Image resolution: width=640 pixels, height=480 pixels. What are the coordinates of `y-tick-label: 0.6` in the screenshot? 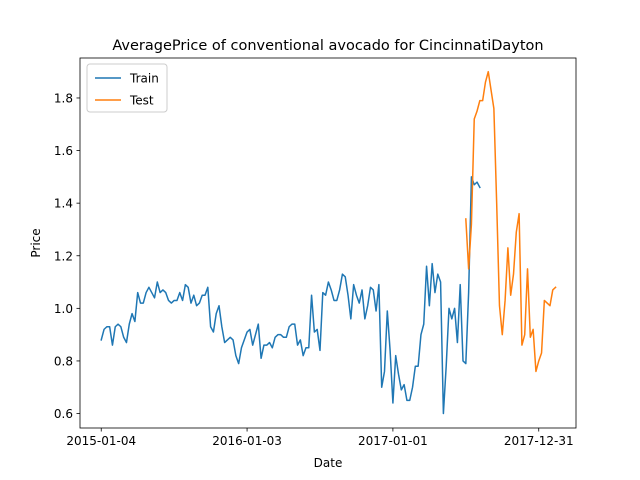 It's located at (63, 414).